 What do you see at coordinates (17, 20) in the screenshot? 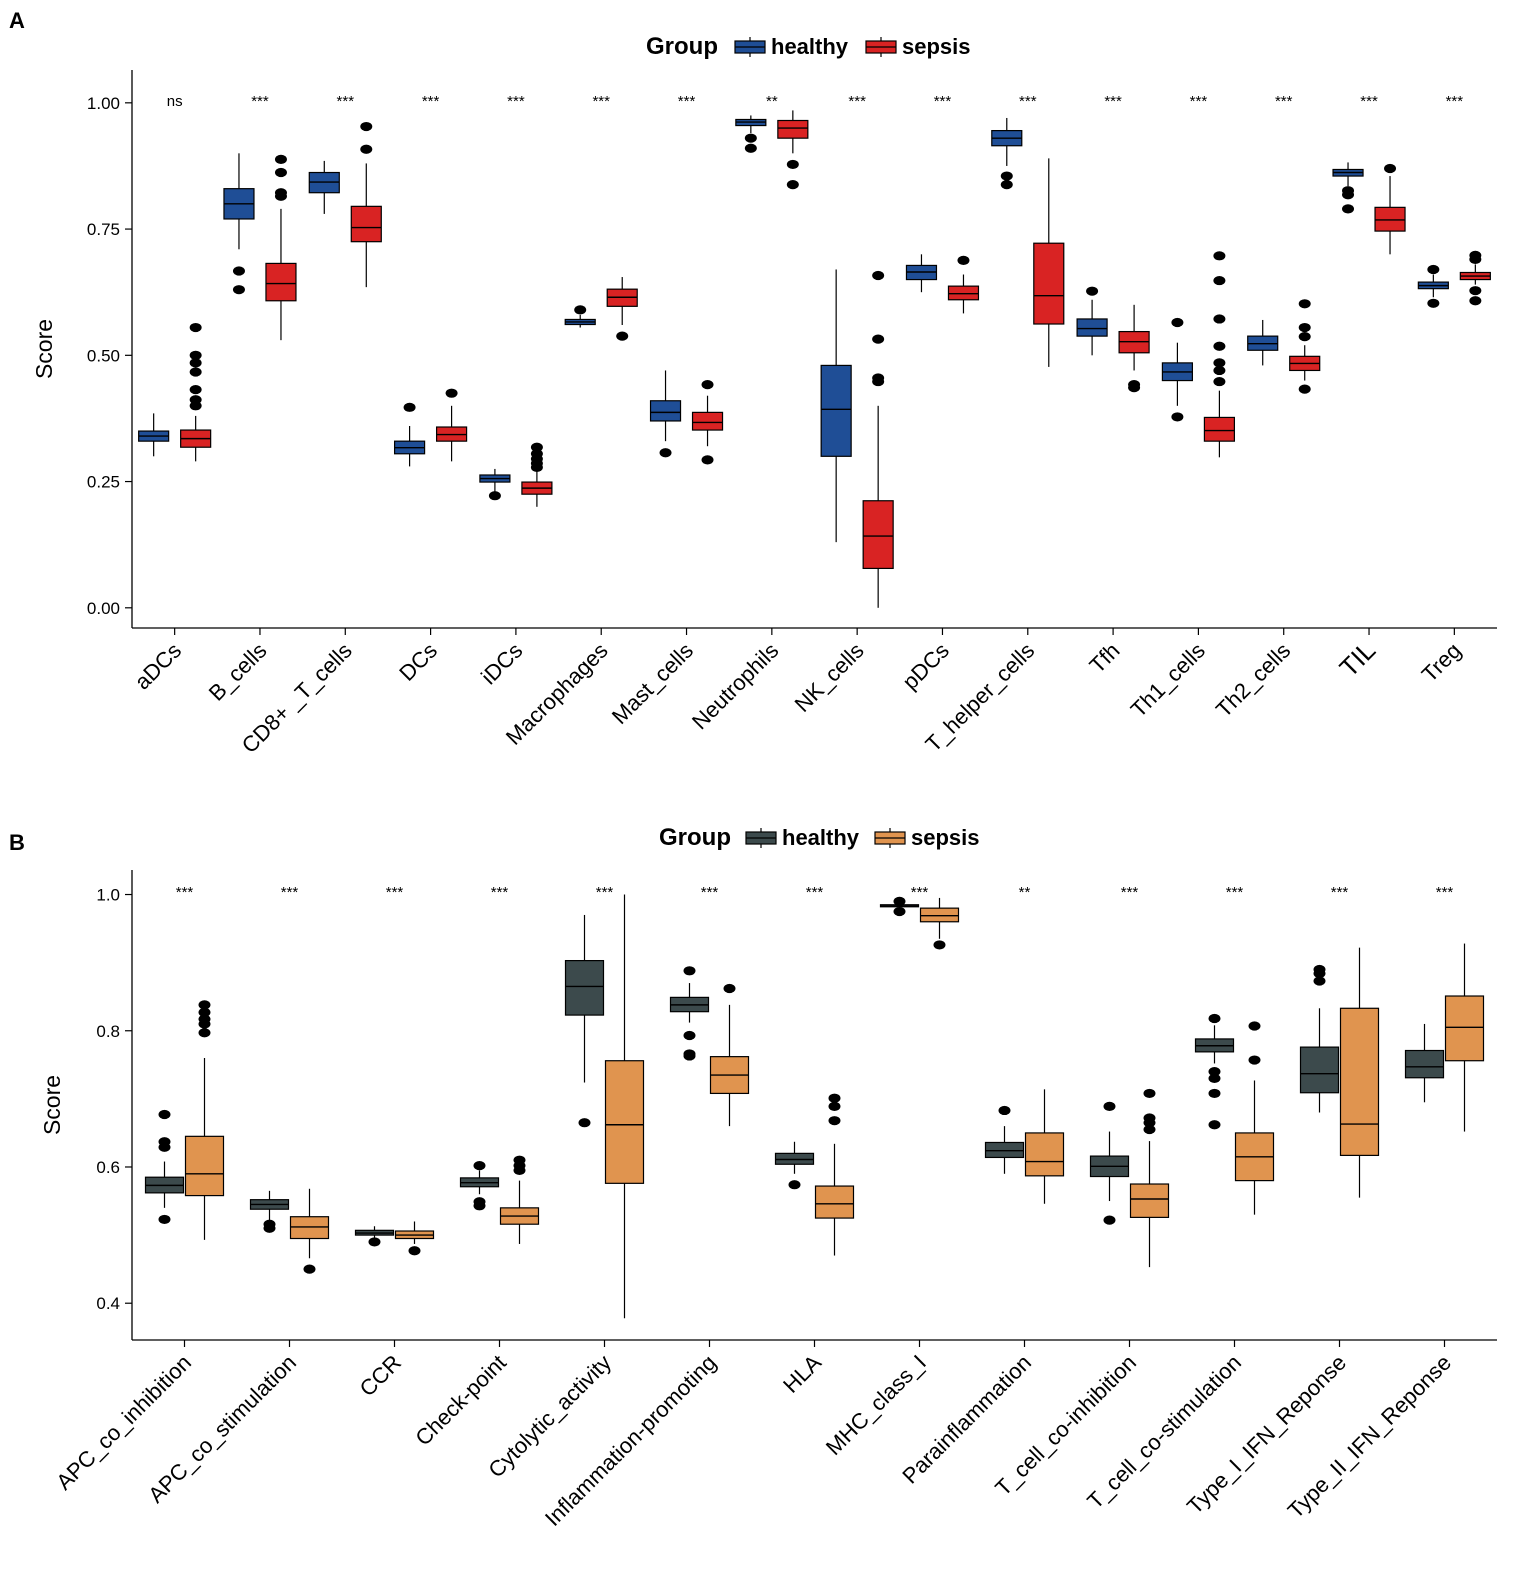
I see `panel-a-label: A` at bounding box center [17, 20].